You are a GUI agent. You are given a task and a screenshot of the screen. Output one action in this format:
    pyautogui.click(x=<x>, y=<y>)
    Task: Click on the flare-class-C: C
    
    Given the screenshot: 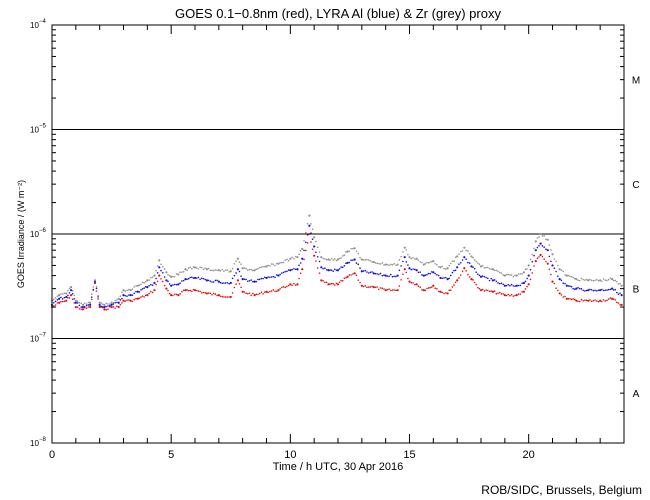 What is the action you would take?
    pyautogui.click(x=635, y=185)
    